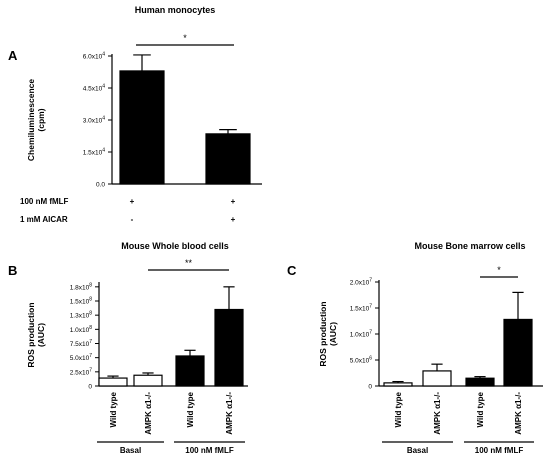 The image size is (550, 462). What do you see at coordinates (361, 282) in the screenshot?
I see `y-tick-label: 2.0x10⁷` at bounding box center [361, 282].